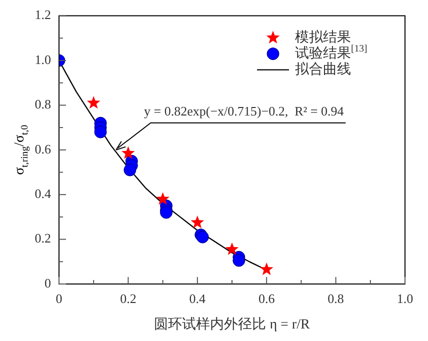 This screenshot has height=341, width=428. I want to click on legend-label: 模拟结果, so click(323, 37).